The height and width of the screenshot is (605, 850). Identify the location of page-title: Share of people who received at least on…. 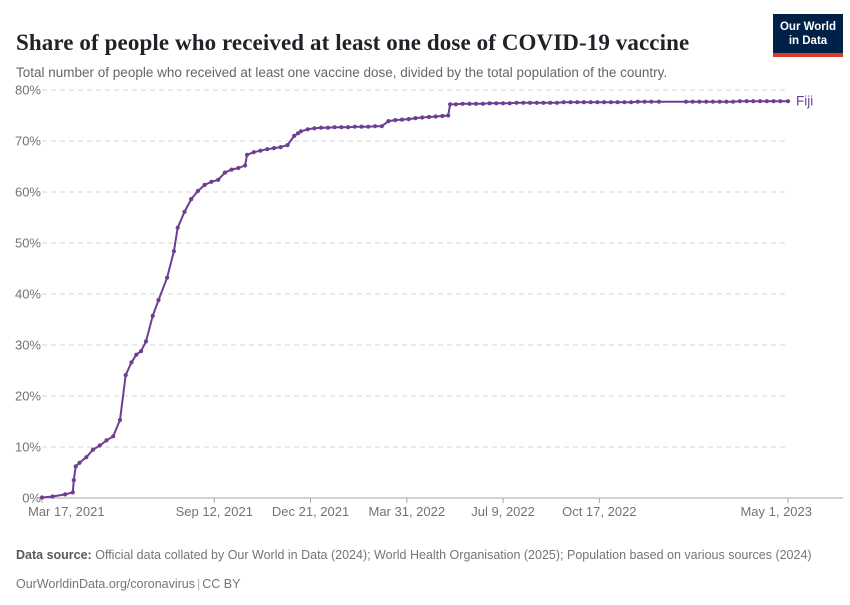
(353, 43).